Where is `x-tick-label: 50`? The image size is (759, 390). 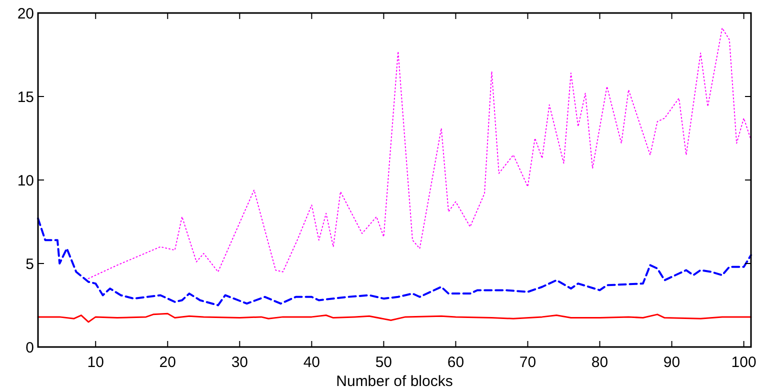
x-tick-label: 50 is located at coordinates (383, 362).